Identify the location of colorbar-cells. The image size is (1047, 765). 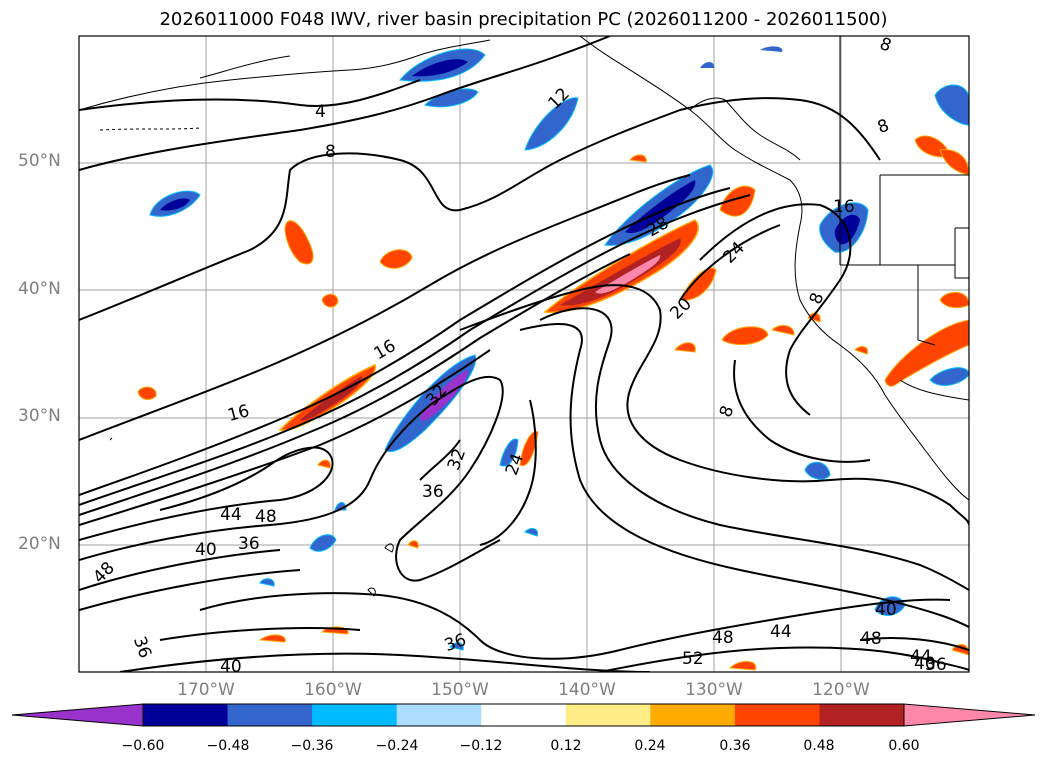
(524, 715).